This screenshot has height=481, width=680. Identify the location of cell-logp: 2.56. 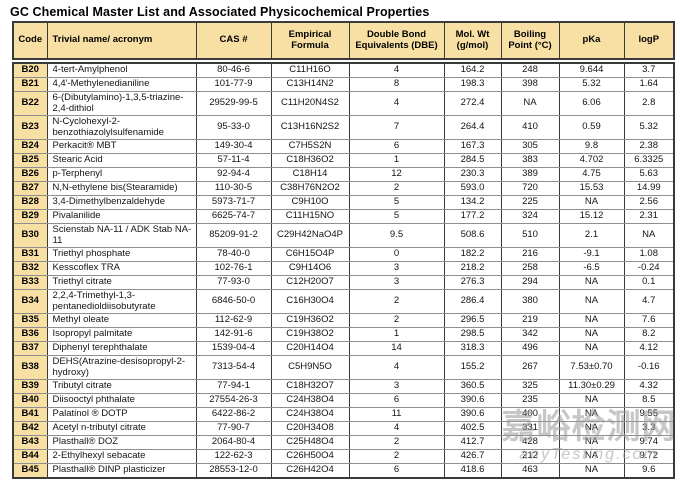
(649, 202).